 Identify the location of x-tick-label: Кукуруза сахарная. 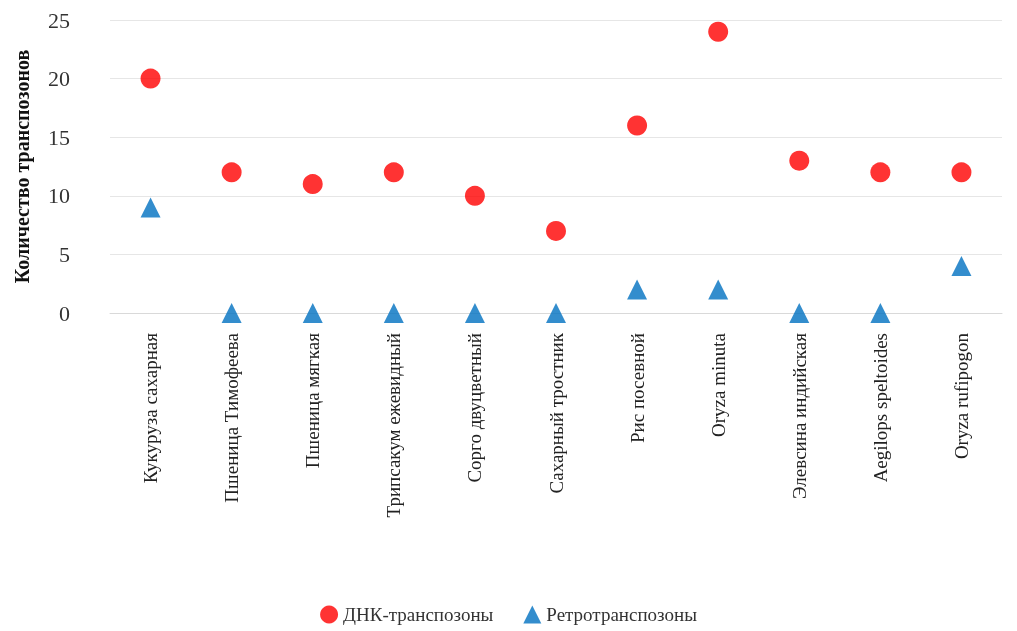
(151, 408).